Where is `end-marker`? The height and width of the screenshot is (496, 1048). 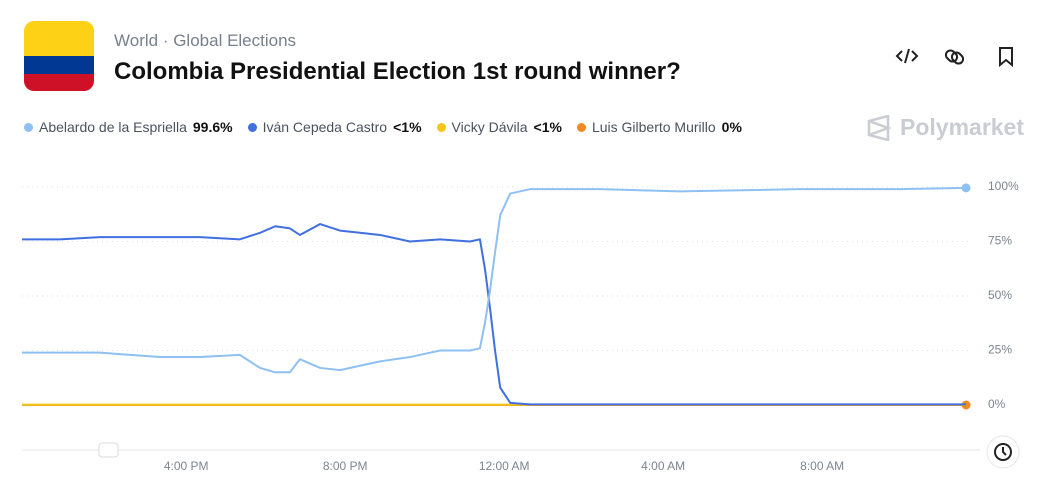
end-marker is located at coordinates (966, 188).